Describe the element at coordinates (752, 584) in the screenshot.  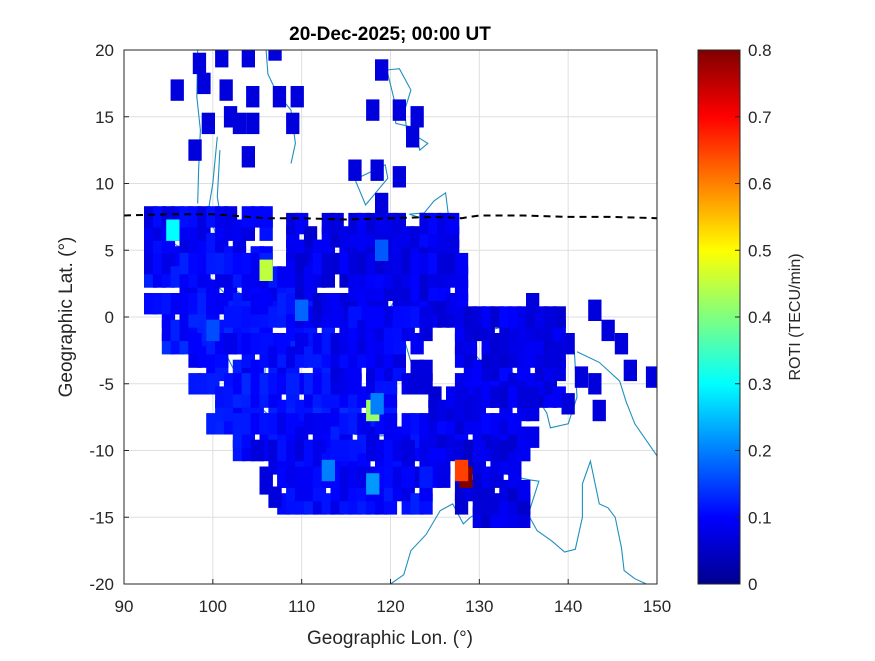
I see `colorbar-tick-label: 0` at that location.